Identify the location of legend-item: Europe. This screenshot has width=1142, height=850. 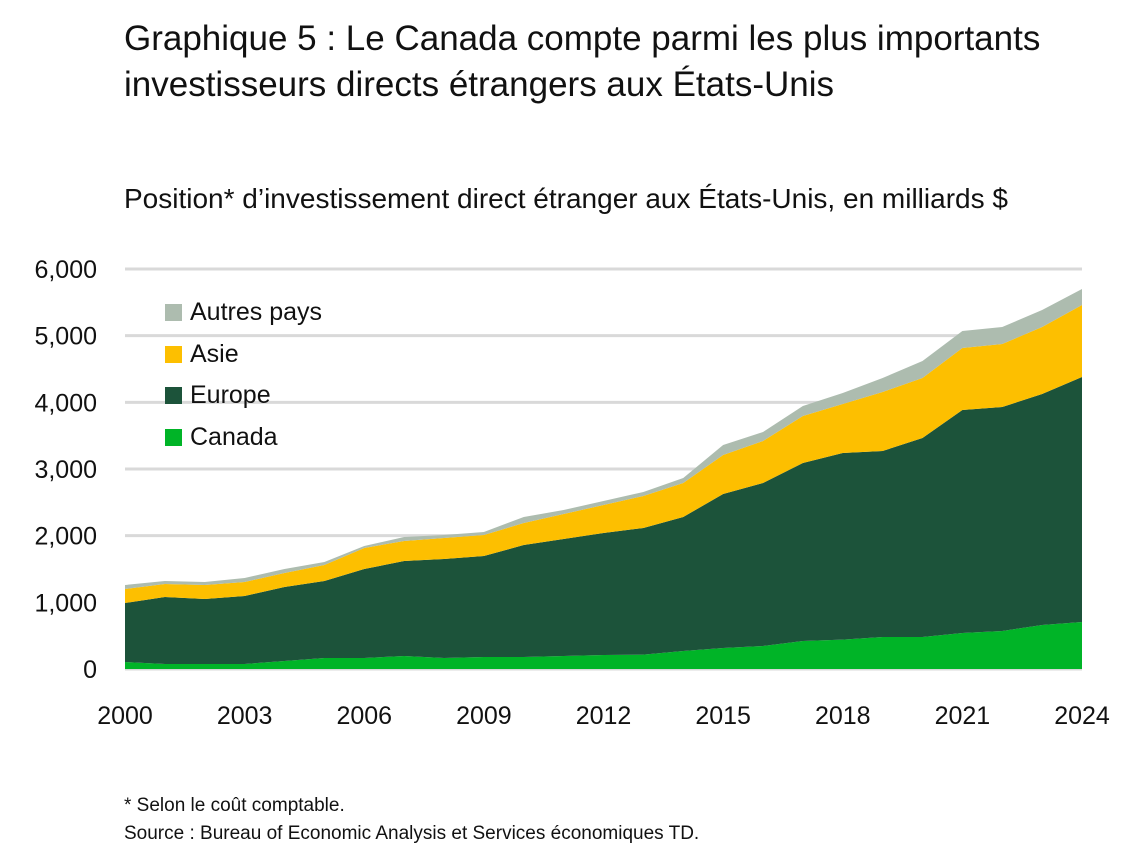
(243, 396).